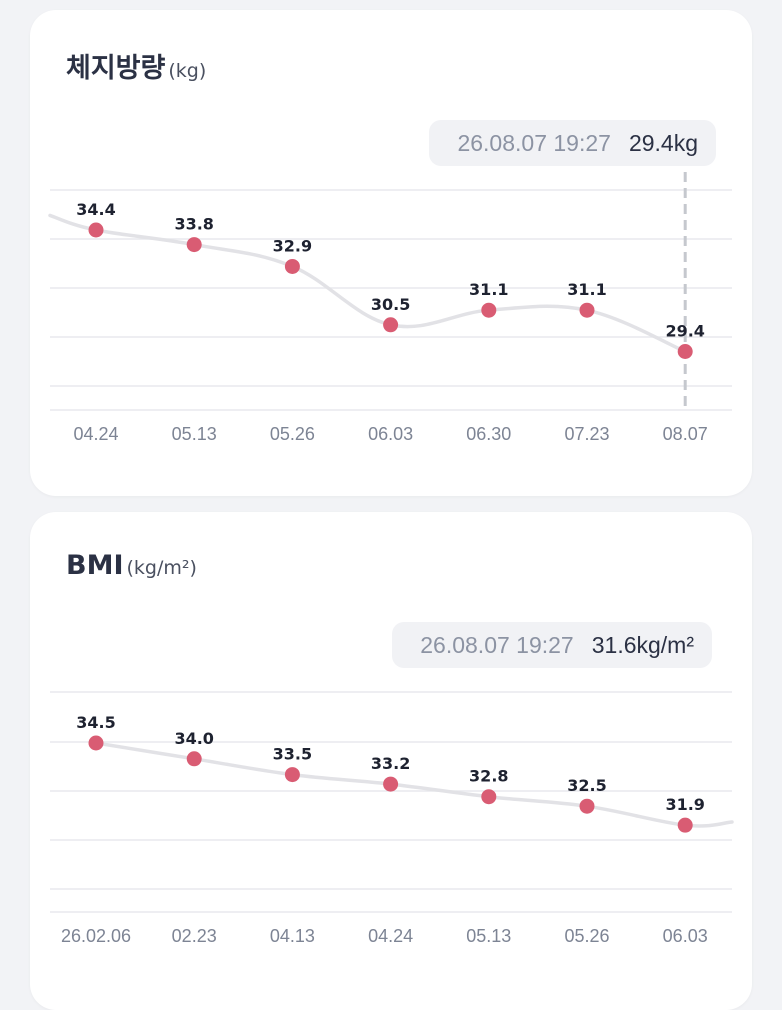 Image resolution: width=782 pixels, height=1010 pixels. Describe the element at coordinates (684, 804) in the screenshot. I see `data-label: 31.9` at that location.